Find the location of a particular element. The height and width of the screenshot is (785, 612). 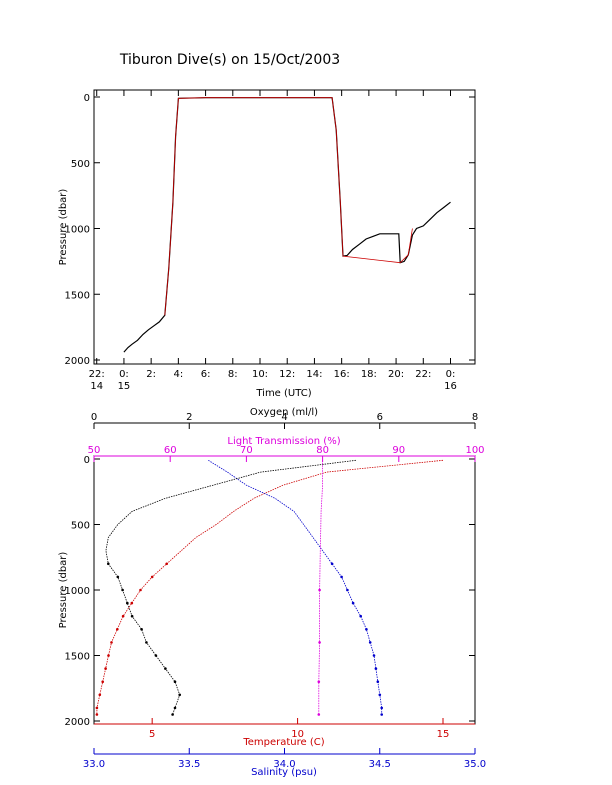

salinity-tick-label: 33.5 is located at coordinates (189, 764).